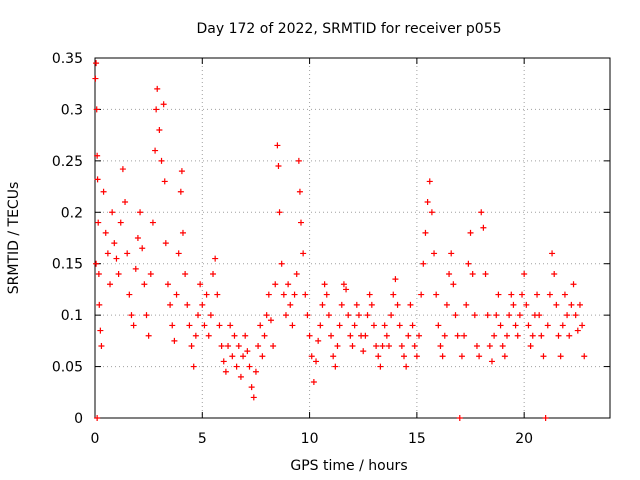  Describe the element at coordinates (417, 439) in the screenshot. I see `x-tick-label: 15` at that location.